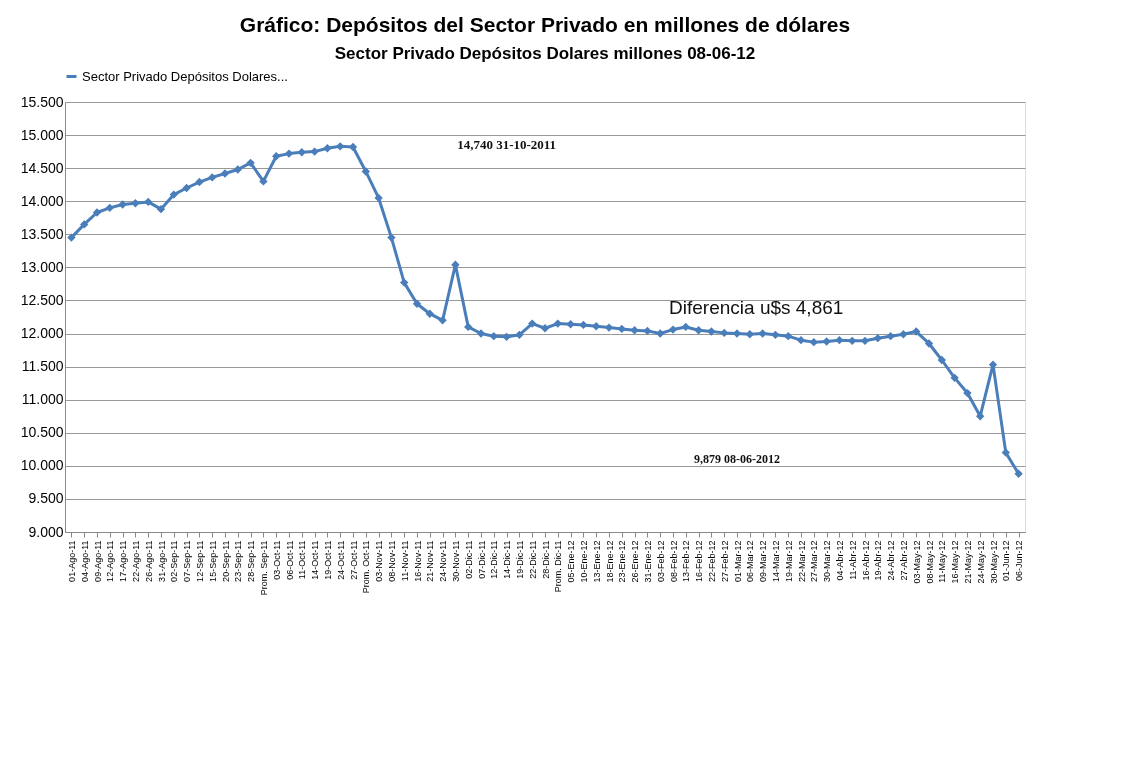 This screenshot has height=784, width=1121. Describe the element at coordinates (379, 561) in the screenshot. I see `x-tick-label: 03-Nov-11` at that location.